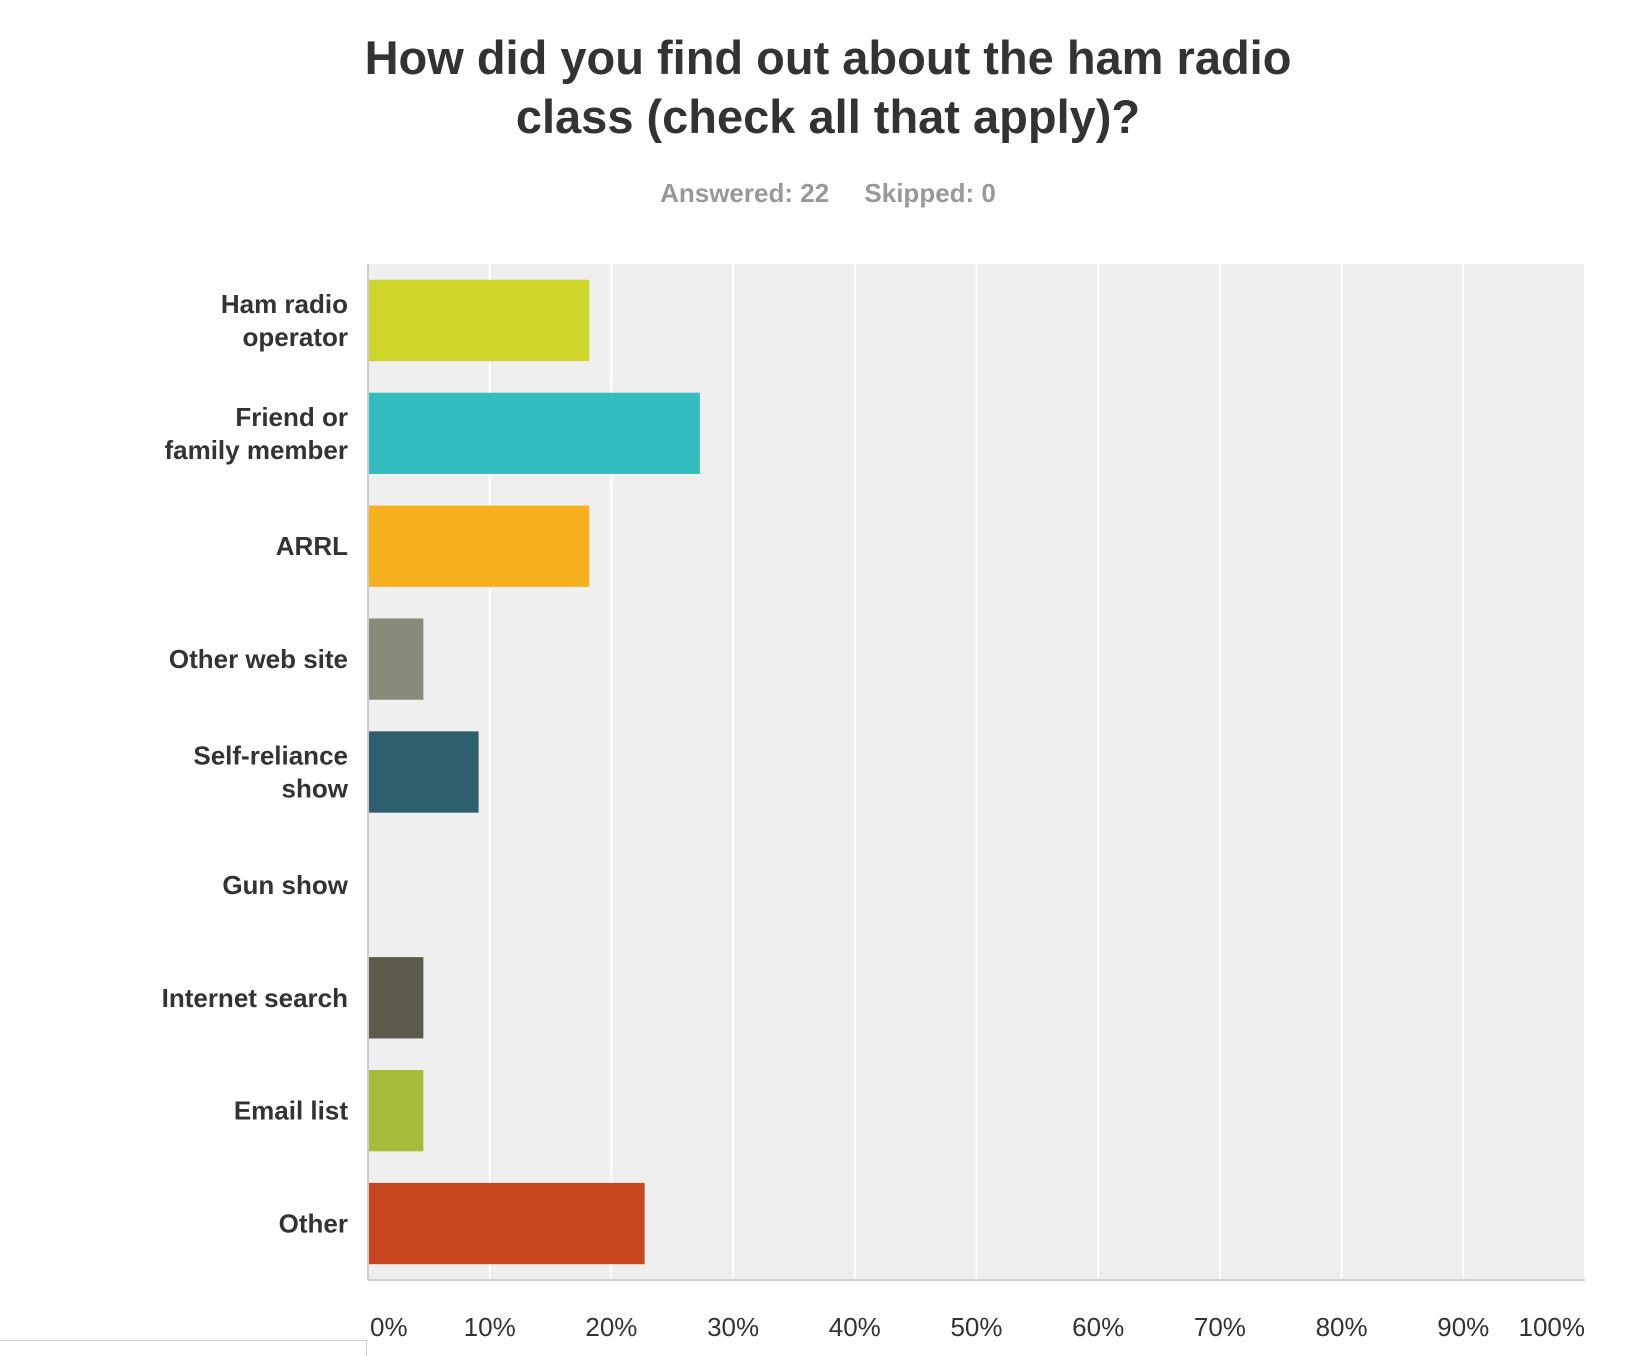 This screenshot has height=1356, width=1637. I want to click on x-tick-label: 50%, so click(976, 1327).